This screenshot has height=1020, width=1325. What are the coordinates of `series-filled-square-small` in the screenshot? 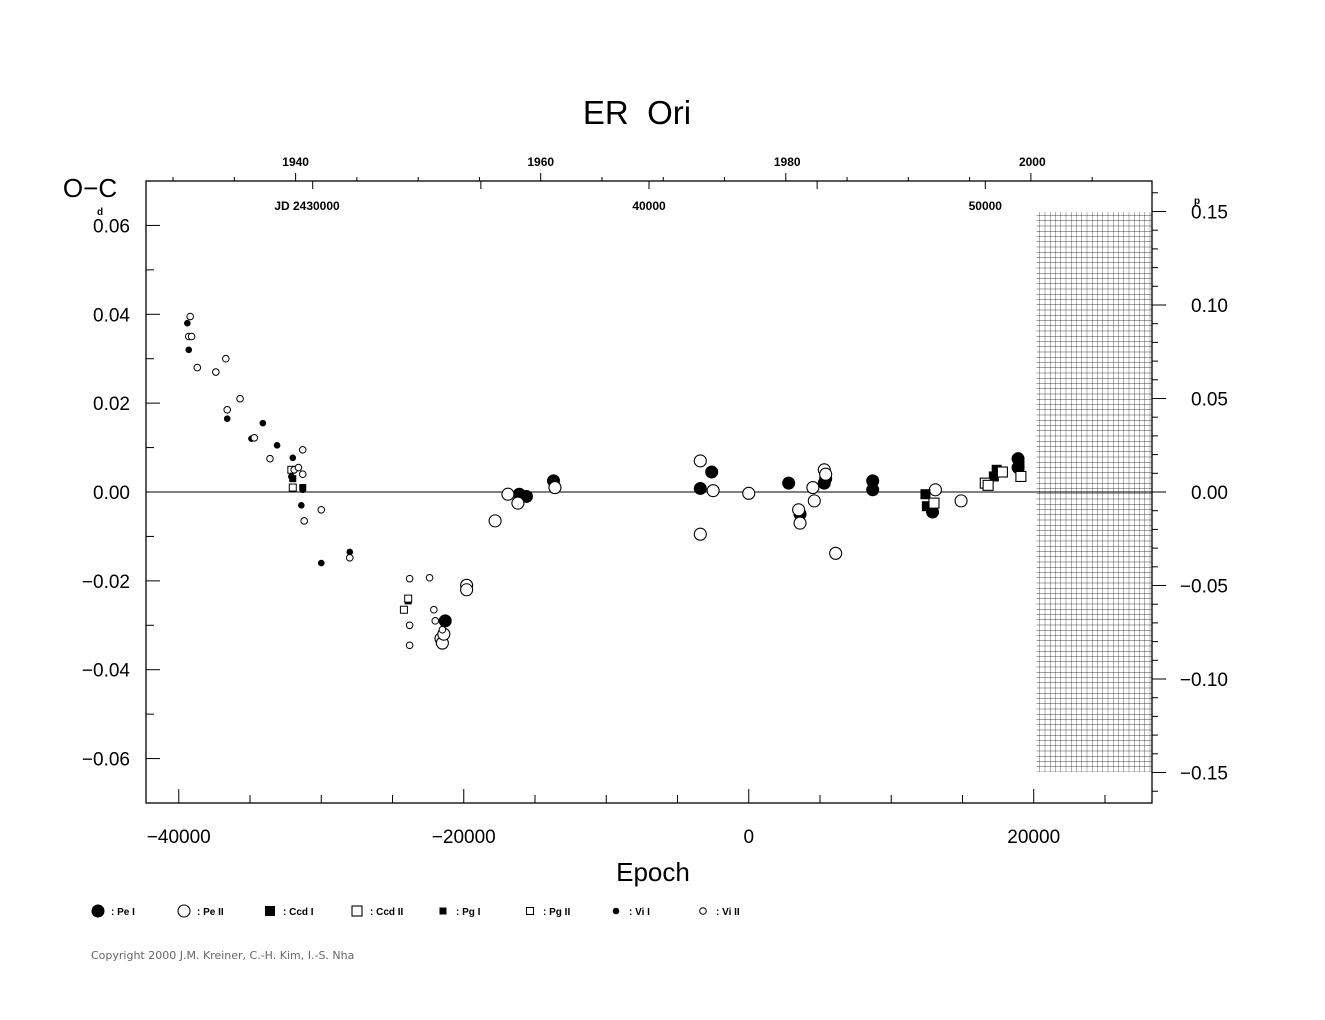 It's located at (350, 540).